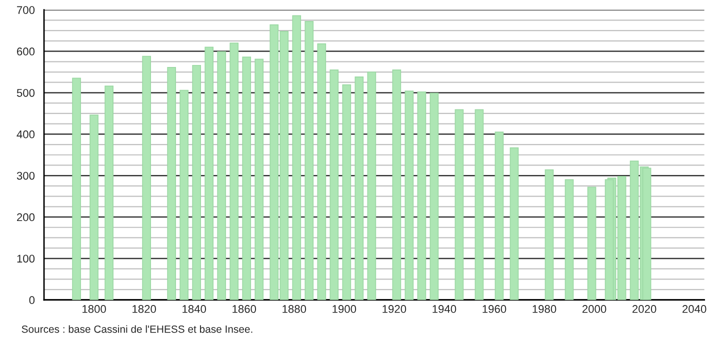  I want to click on y-tick-label: 600, so click(26, 52).